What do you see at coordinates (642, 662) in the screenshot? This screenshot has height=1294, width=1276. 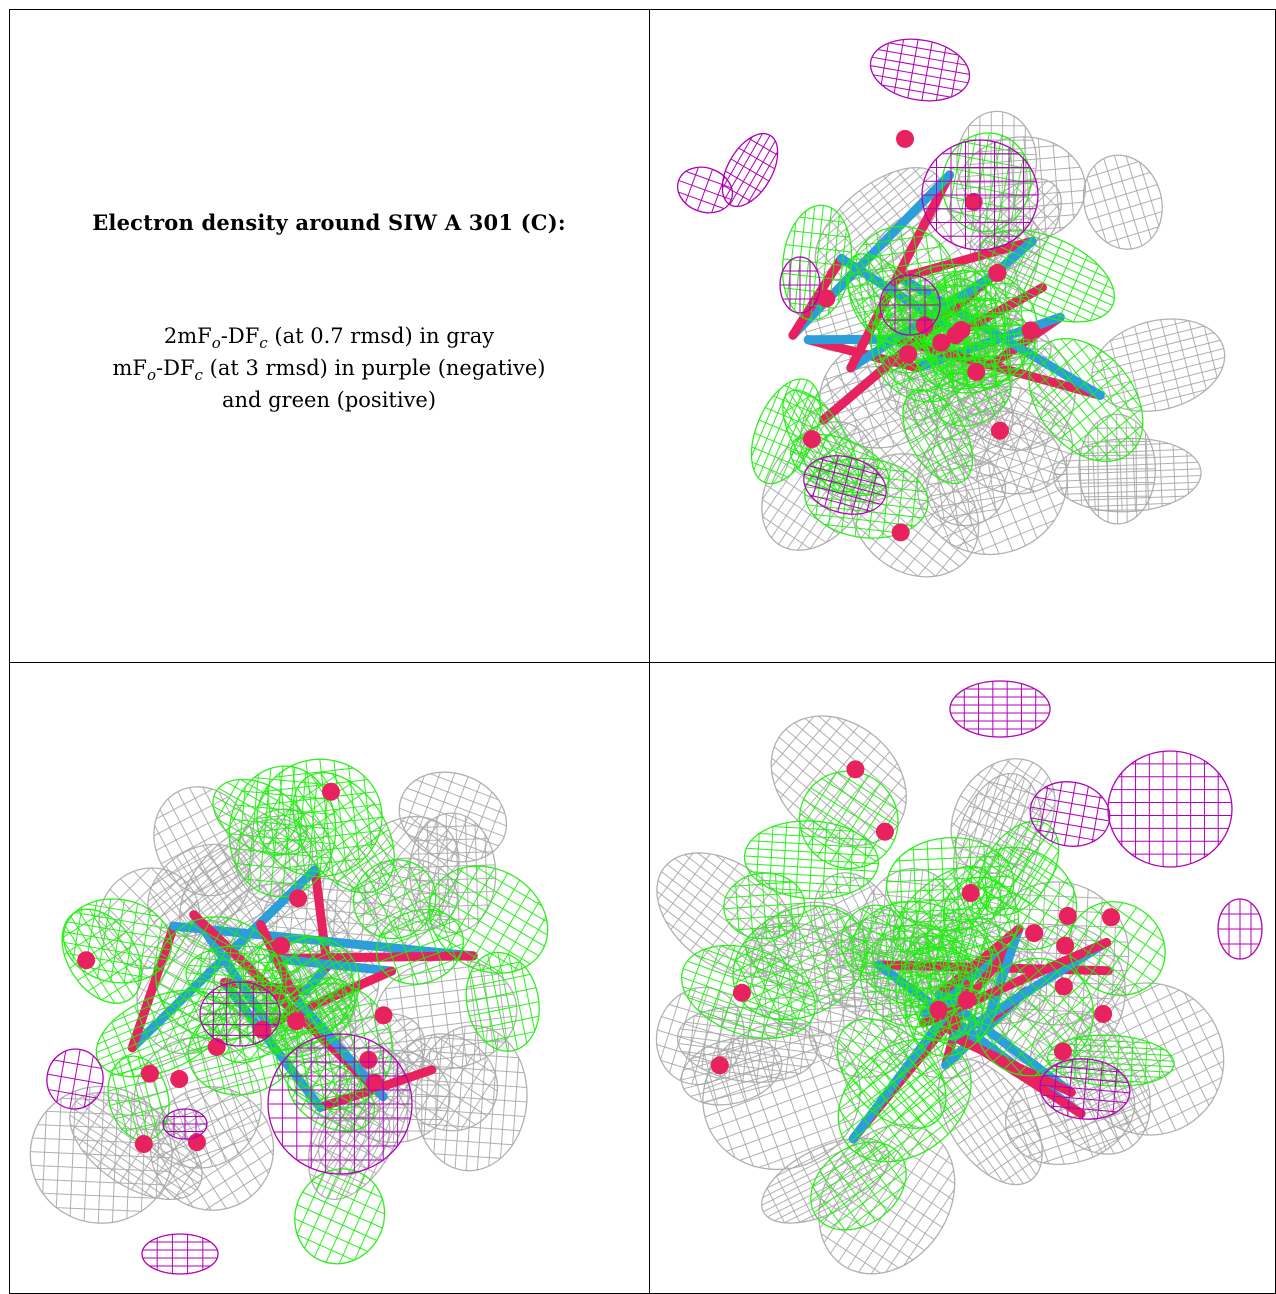 I see `border-middle` at bounding box center [642, 662].